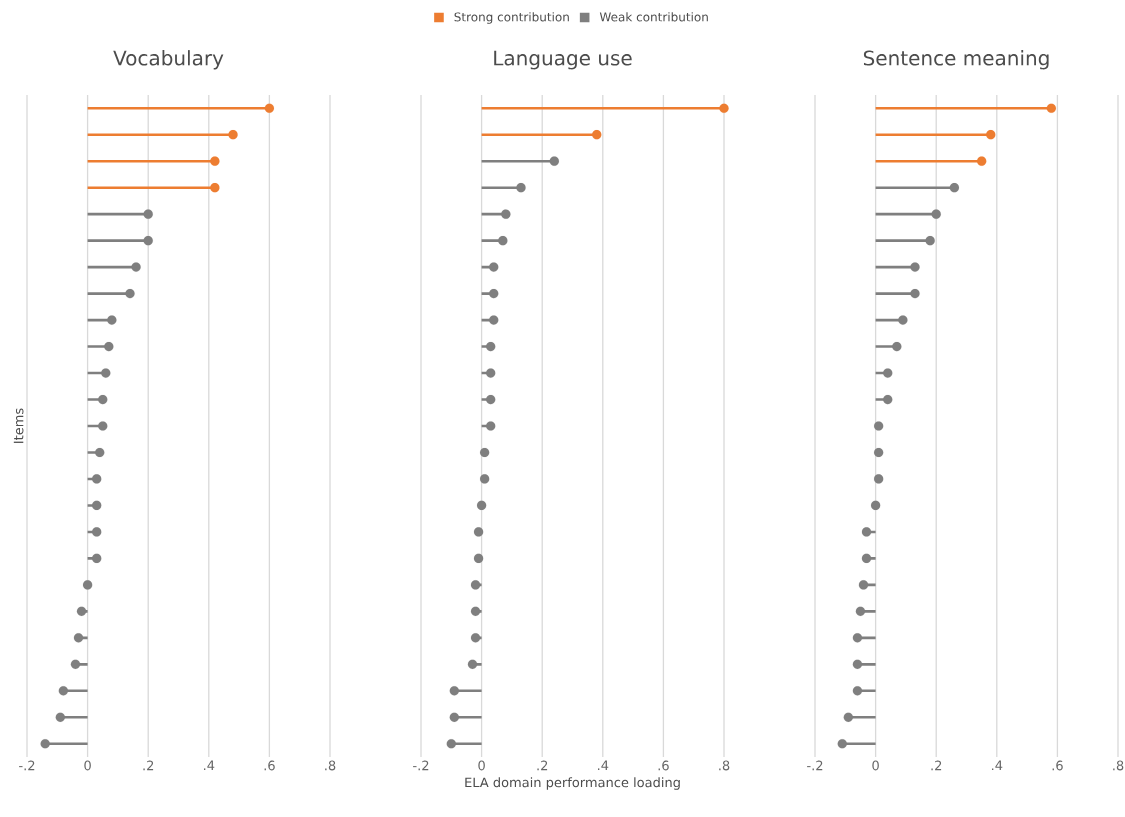 This screenshot has height=817, width=1125. Describe the element at coordinates (511, 18) in the screenshot. I see `legend-label: Strong contribution` at that location.